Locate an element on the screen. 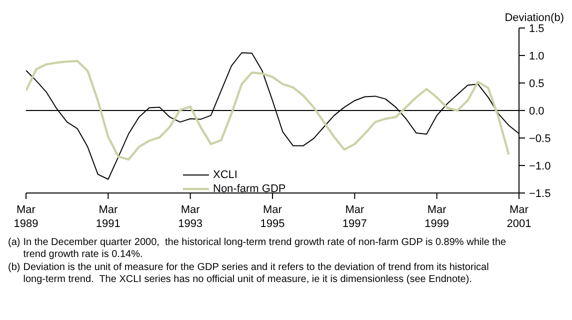 This screenshot has width=572, height=320. legend-label: XCLI is located at coordinates (225, 175).